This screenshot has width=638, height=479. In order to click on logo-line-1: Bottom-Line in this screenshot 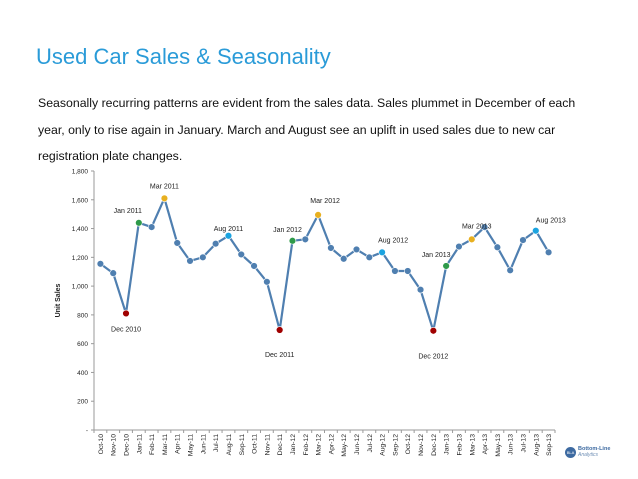, I will do `click(594, 449)`.